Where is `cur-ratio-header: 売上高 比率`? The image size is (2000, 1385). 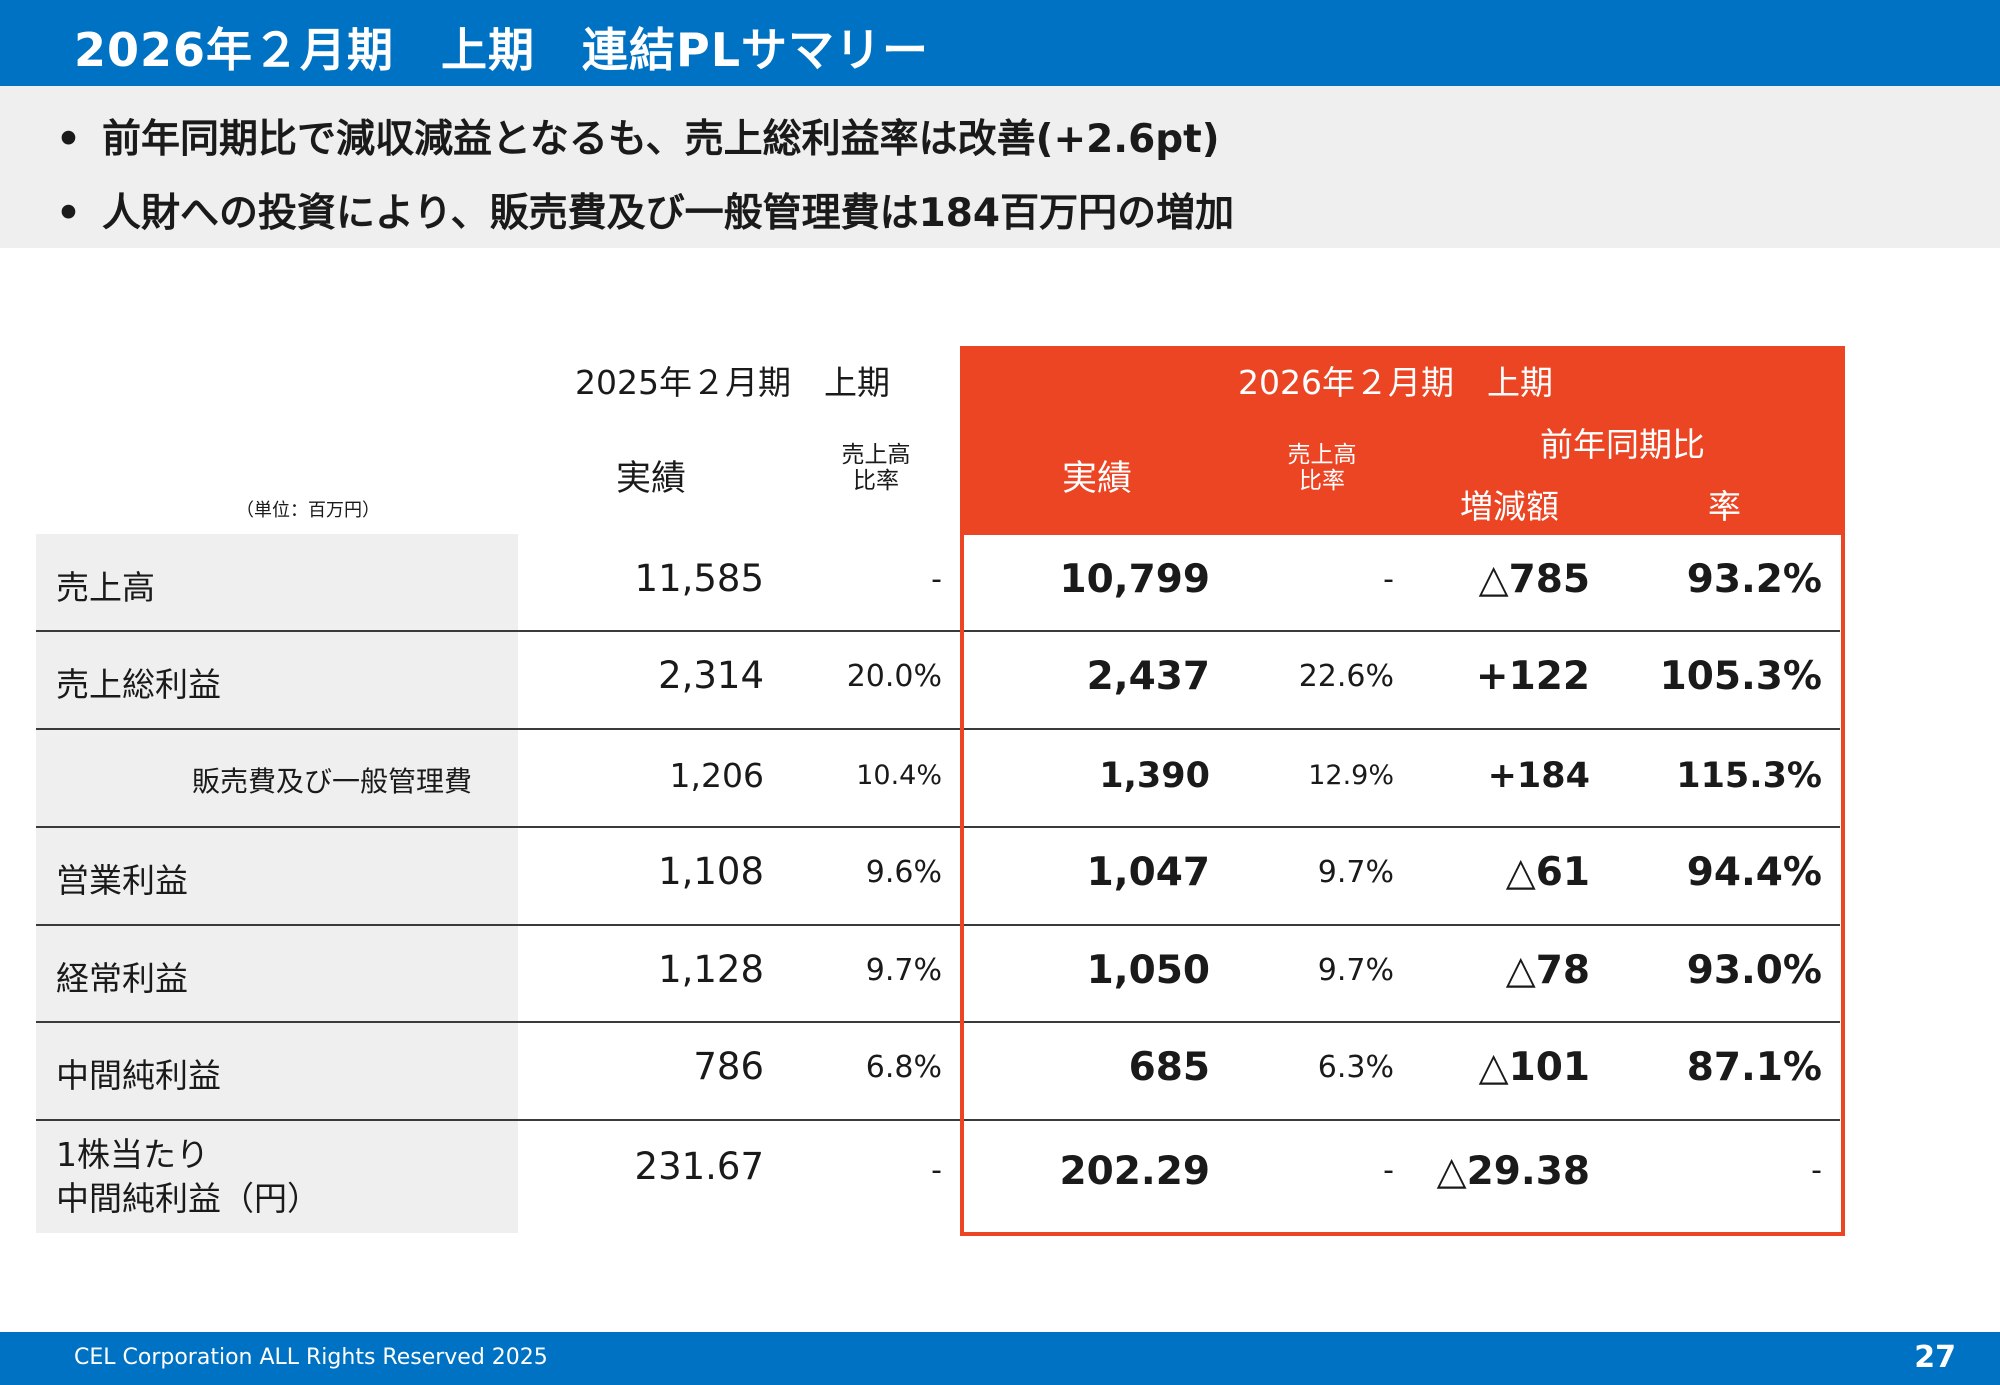
cur-ratio-header: 売上高 比率 is located at coordinates (1322, 468).